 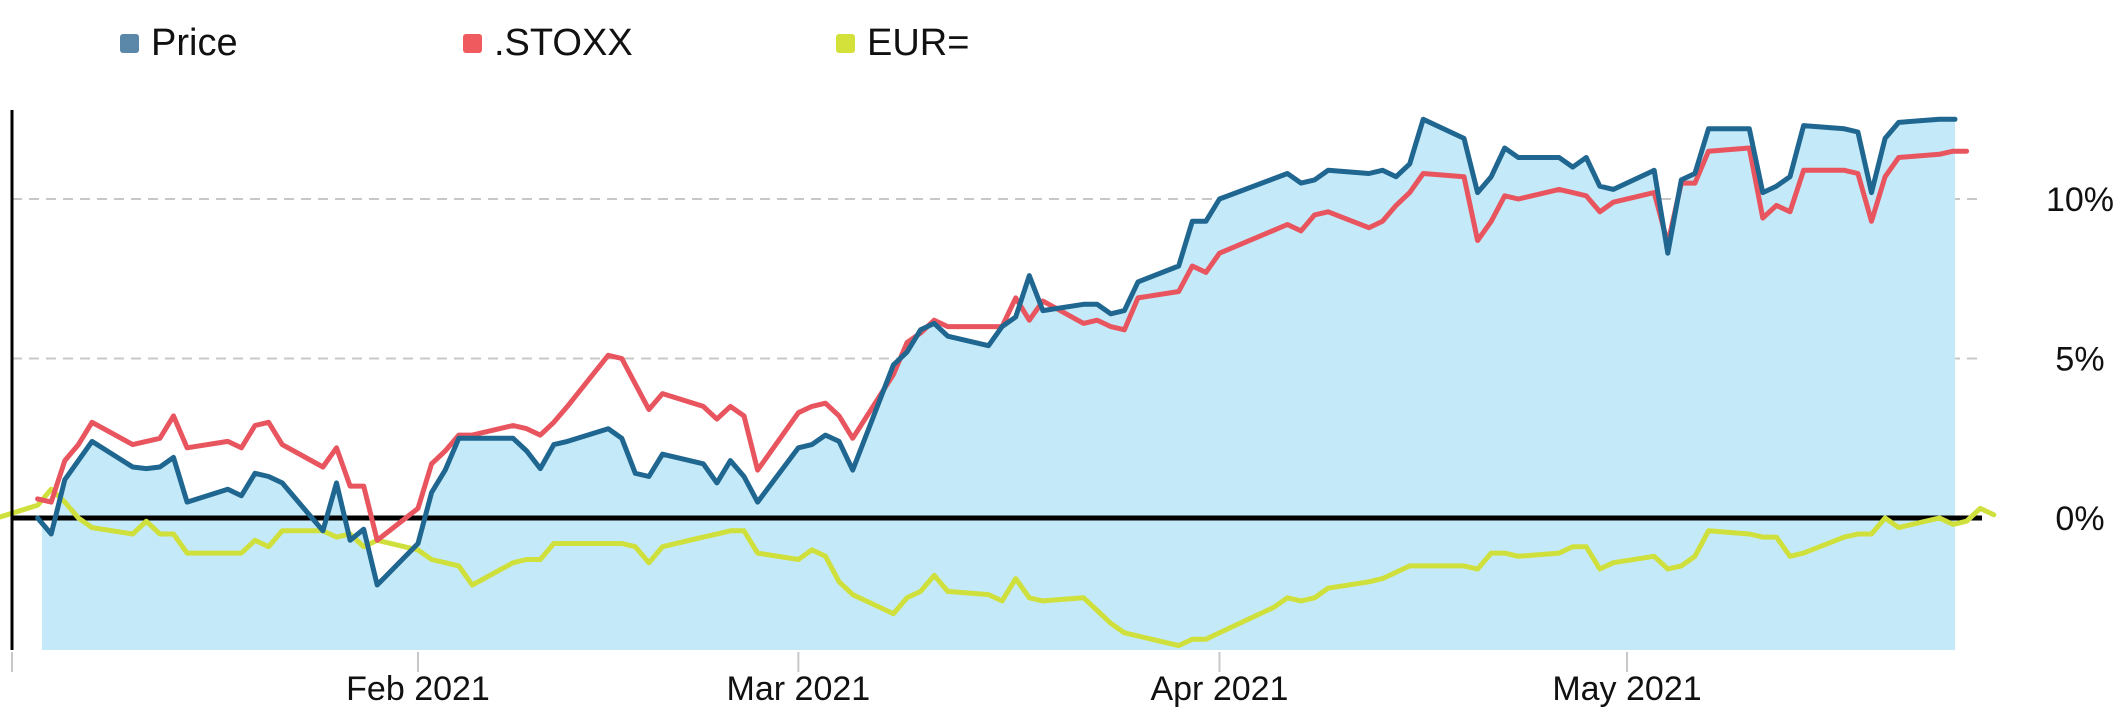 I want to click on legend-item-stoxx: .STOXX, so click(x=548, y=43).